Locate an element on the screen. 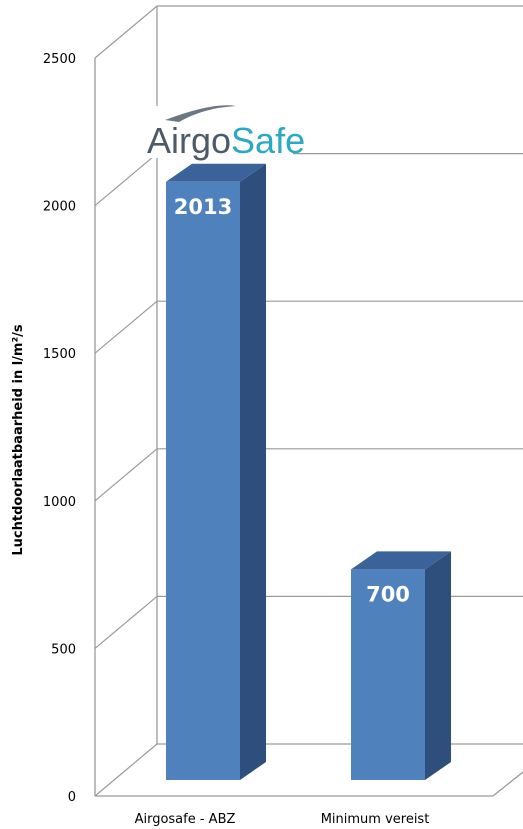 The width and height of the screenshot is (523, 829). y-tick-label: 2500 is located at coordinates (59, 59).